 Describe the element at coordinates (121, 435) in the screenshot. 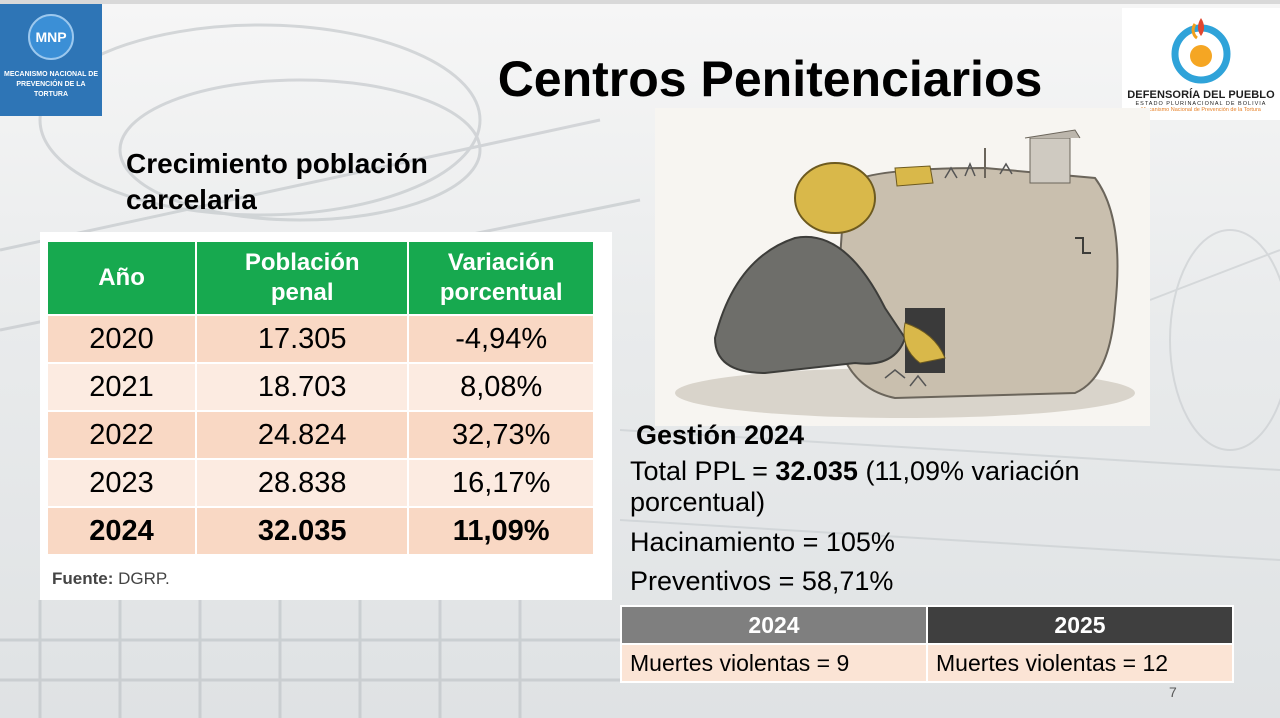

I see `cell-year: 2022` at that location.